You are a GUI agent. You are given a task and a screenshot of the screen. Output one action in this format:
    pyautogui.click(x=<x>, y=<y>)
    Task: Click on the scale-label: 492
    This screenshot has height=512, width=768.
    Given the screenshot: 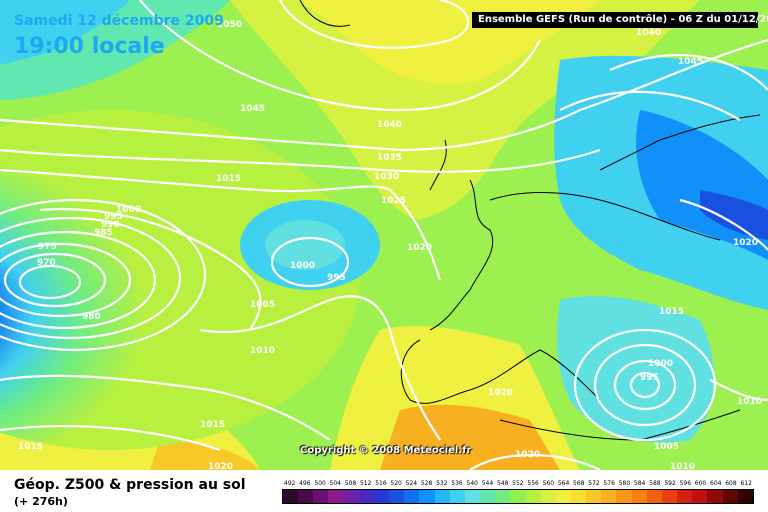 What is the action you would take?
    pyautogui.click(x=289, y=483)
    